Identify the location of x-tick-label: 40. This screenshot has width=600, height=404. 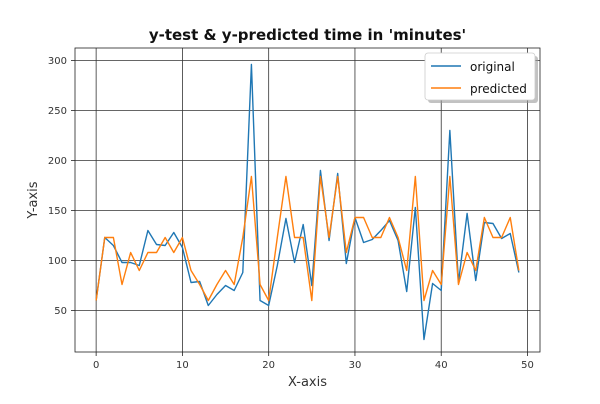
(441, 365).